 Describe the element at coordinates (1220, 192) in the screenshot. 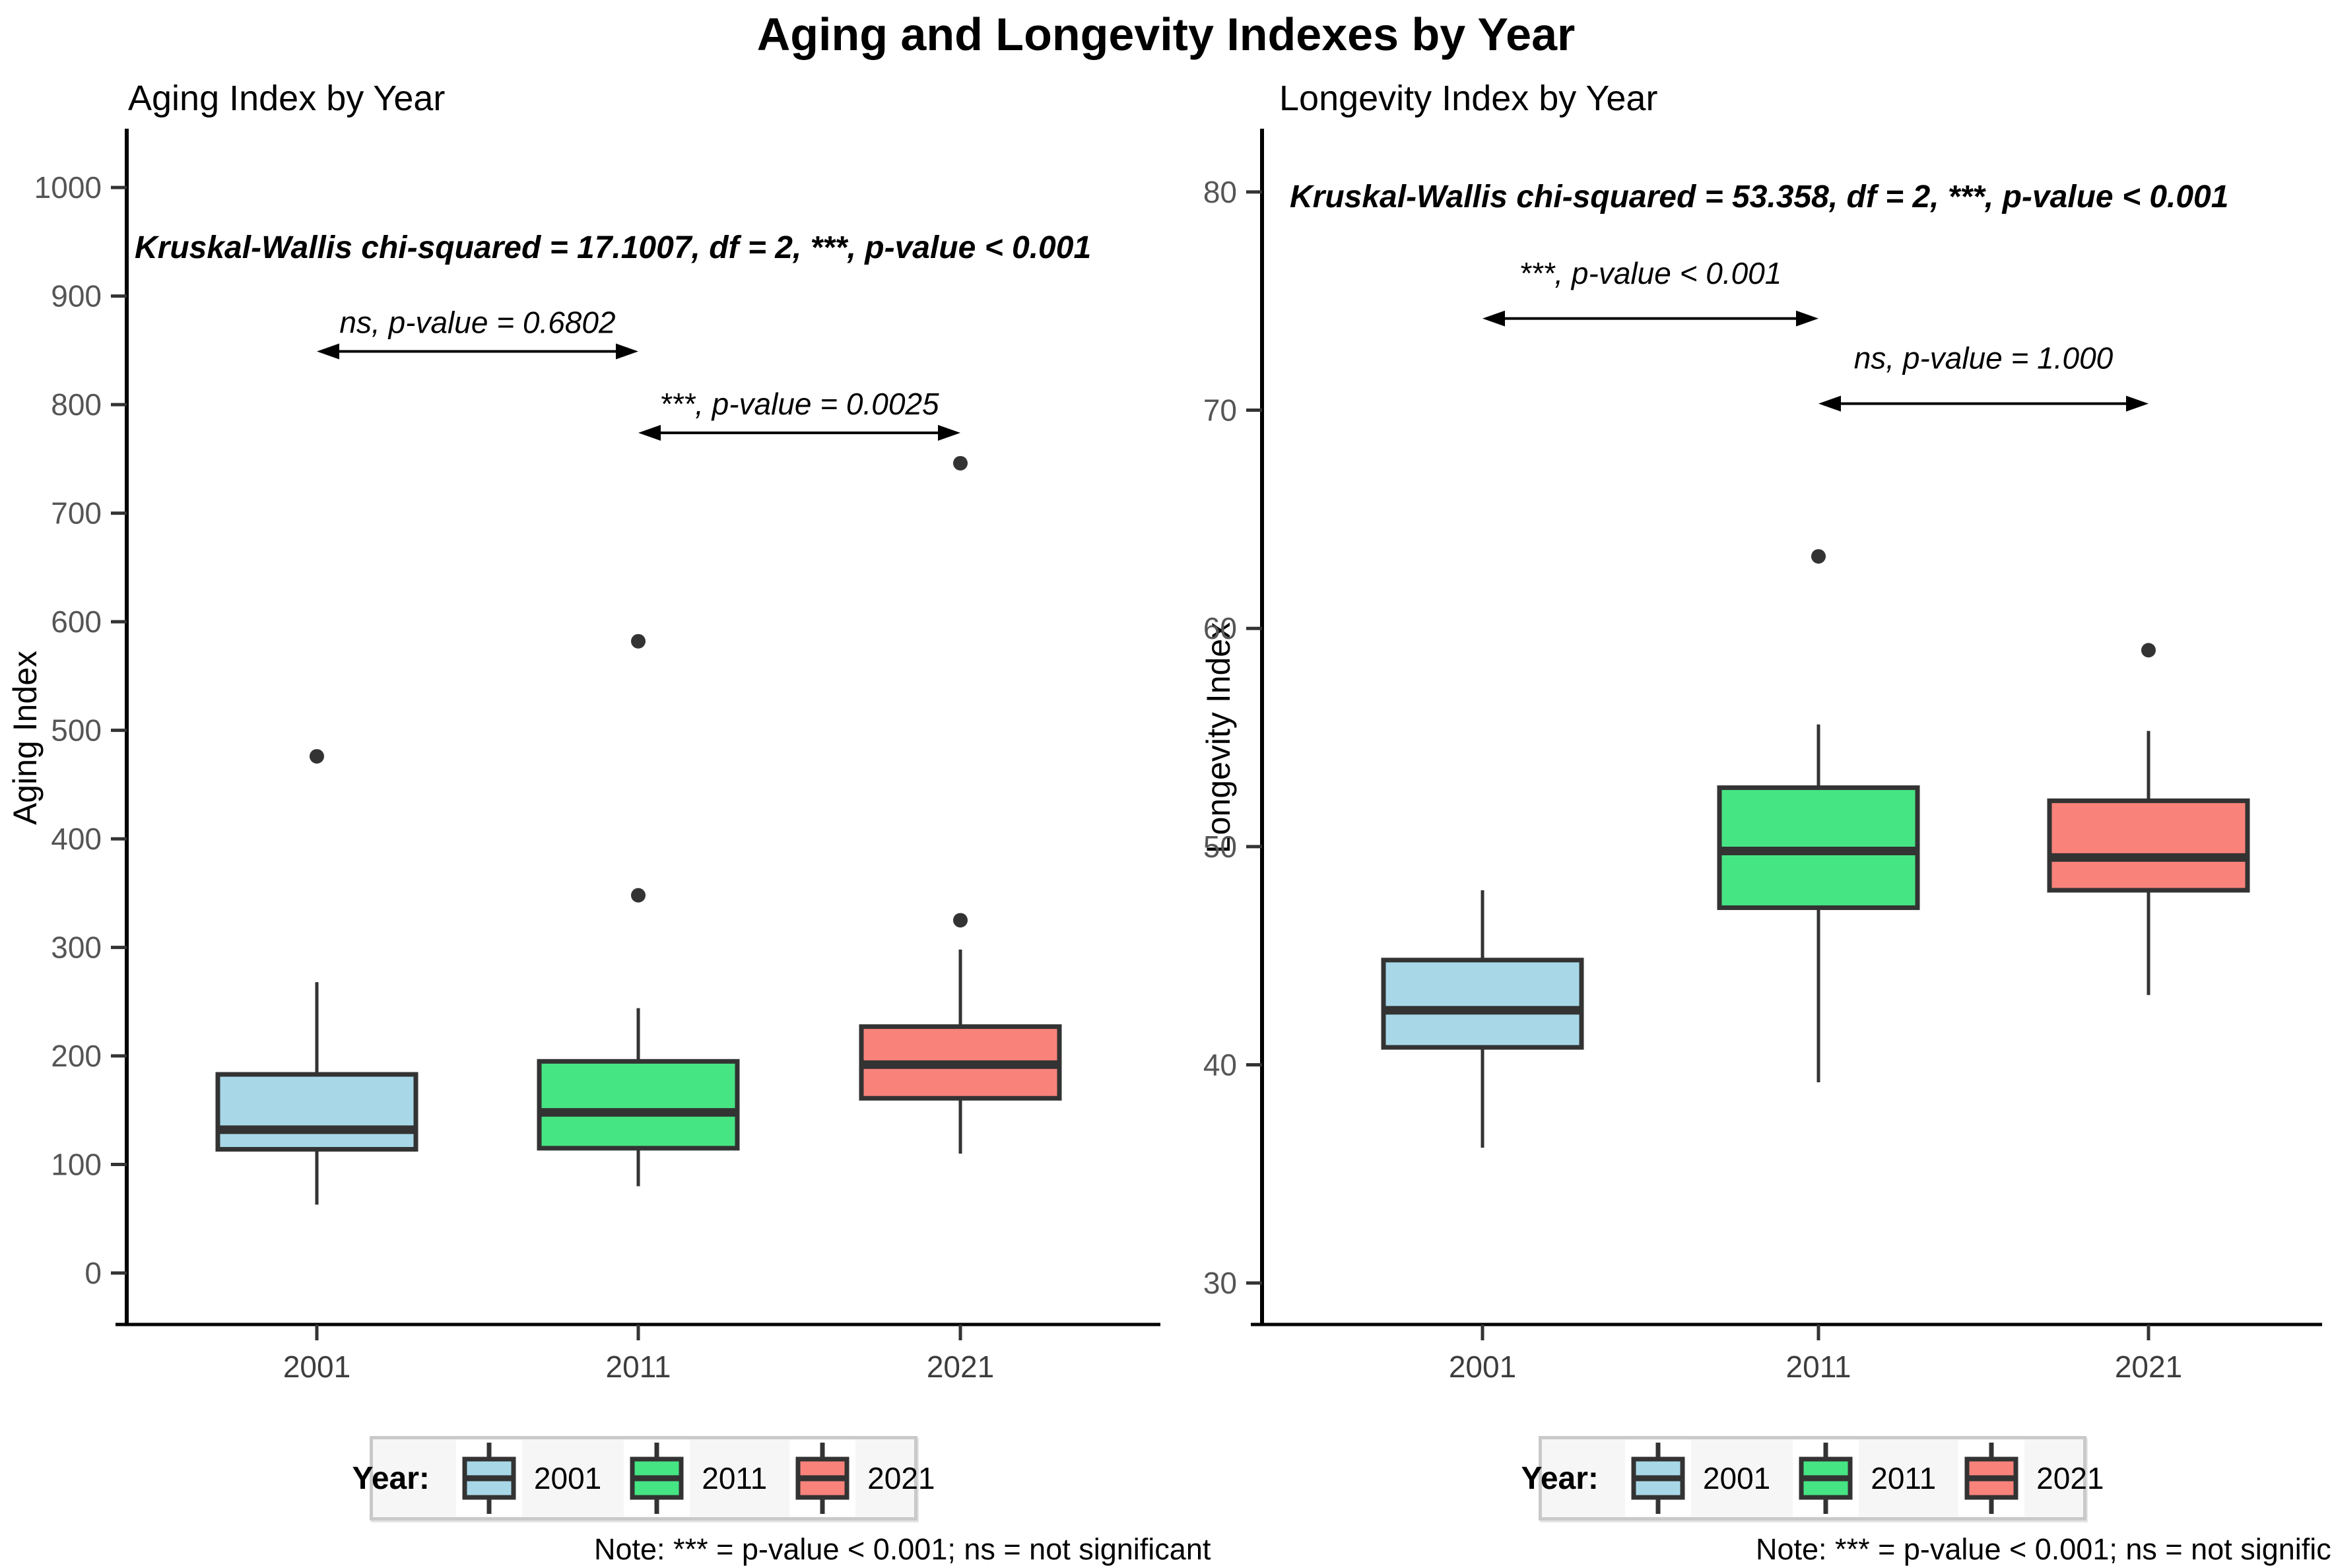

I see `y-tick-label: 80` at that location.